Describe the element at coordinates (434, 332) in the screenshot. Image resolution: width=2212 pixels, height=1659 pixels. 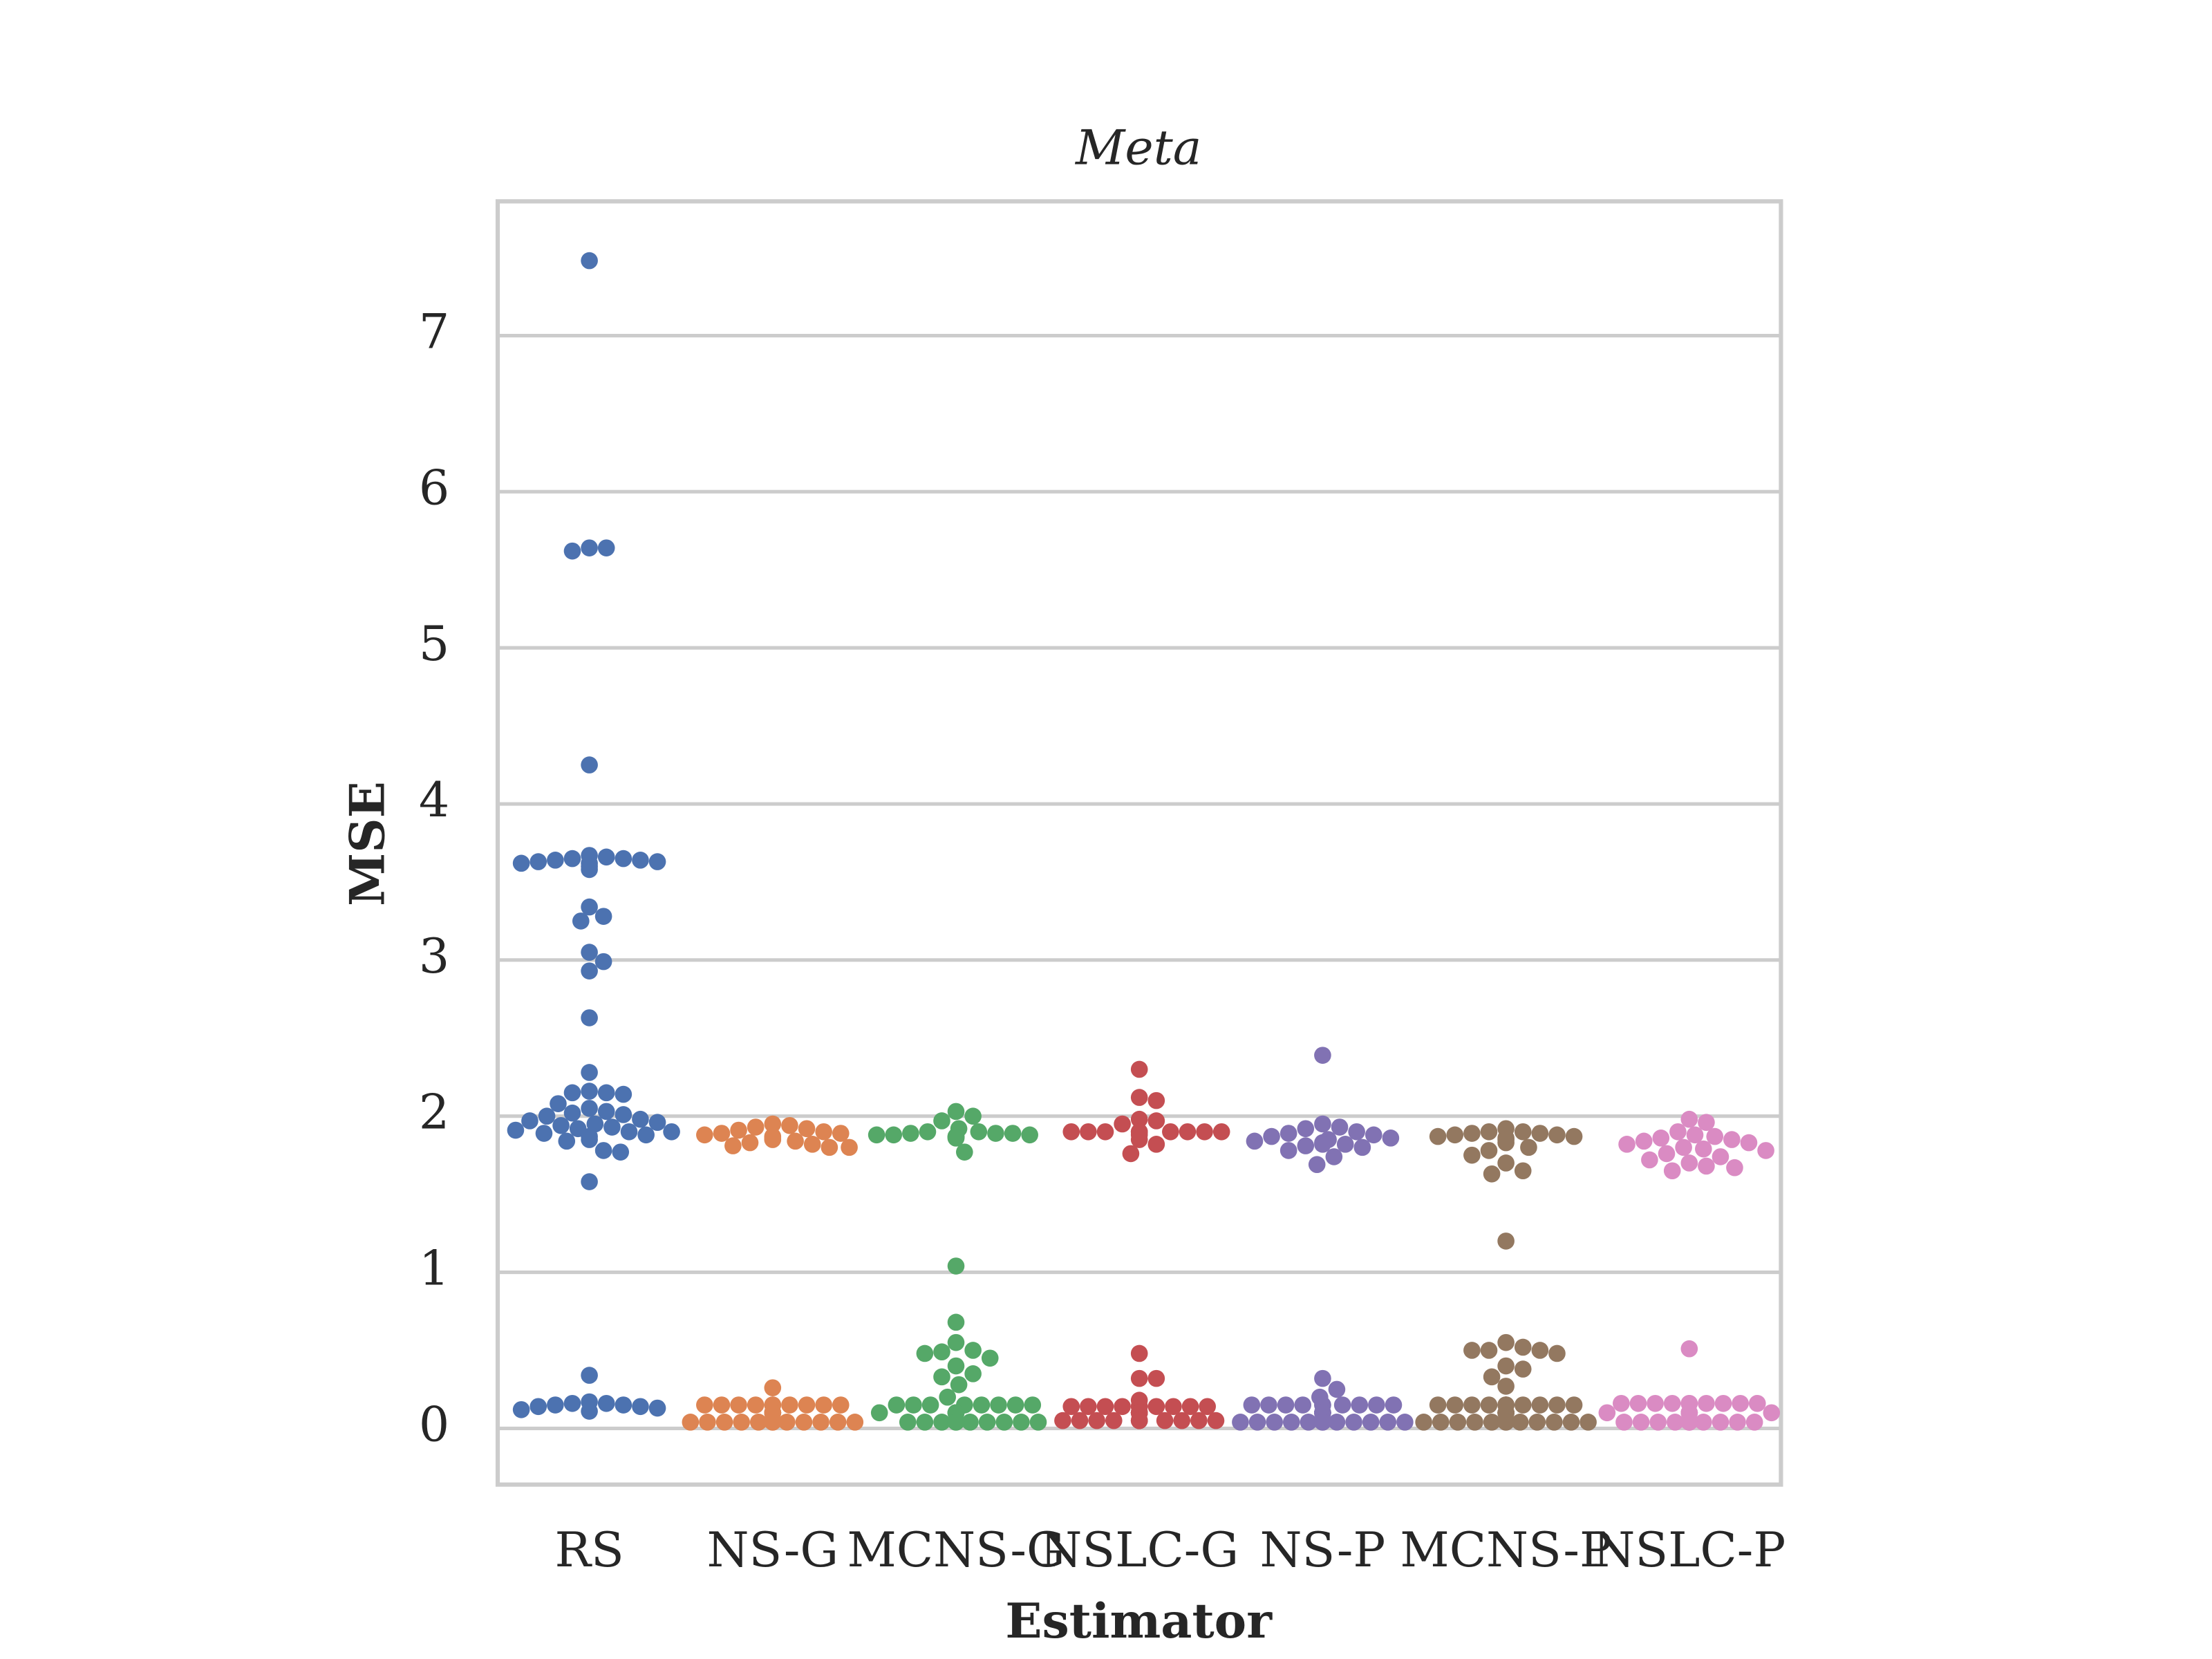
I see `y-tick-label: 7` at that location.